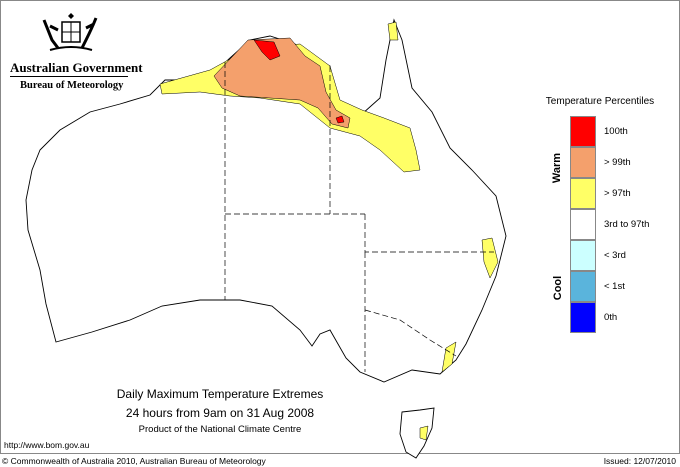 The height and width of the screenshot is (467, 680). I want to click on issued-date: Issued: 12/07/2010, so click(639, 461).